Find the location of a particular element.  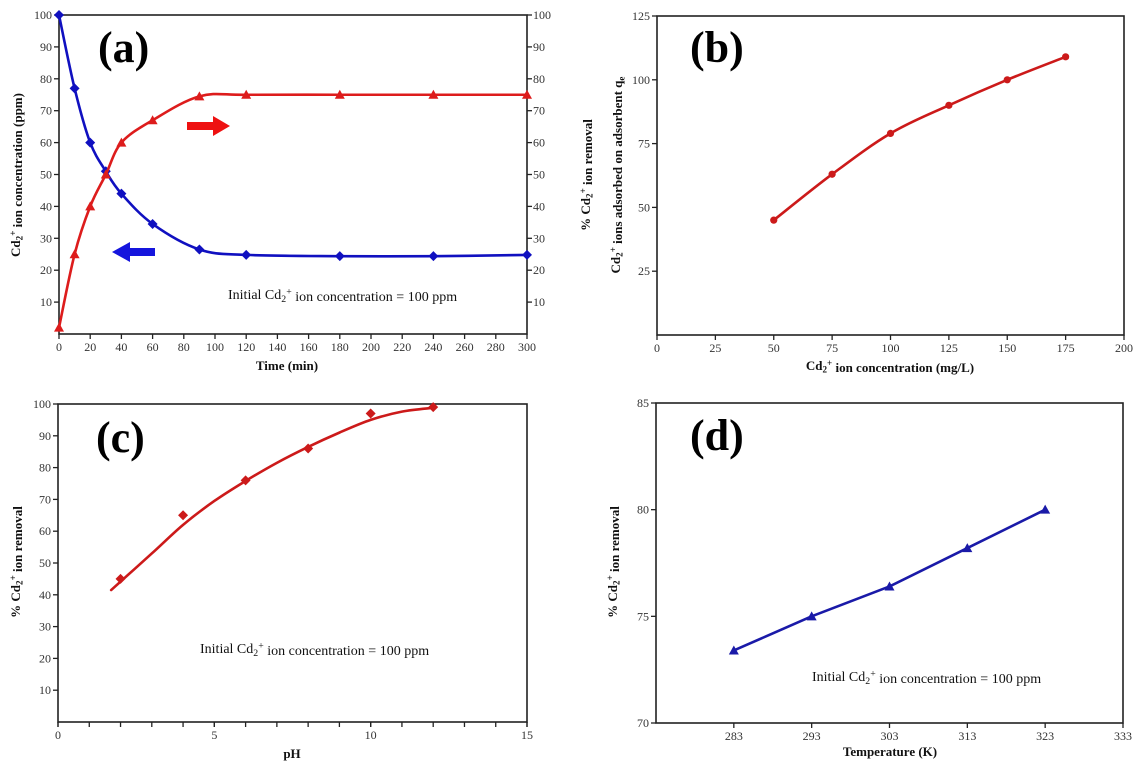

x-axis-title: Time (min) is located at coordinates (287, 365).